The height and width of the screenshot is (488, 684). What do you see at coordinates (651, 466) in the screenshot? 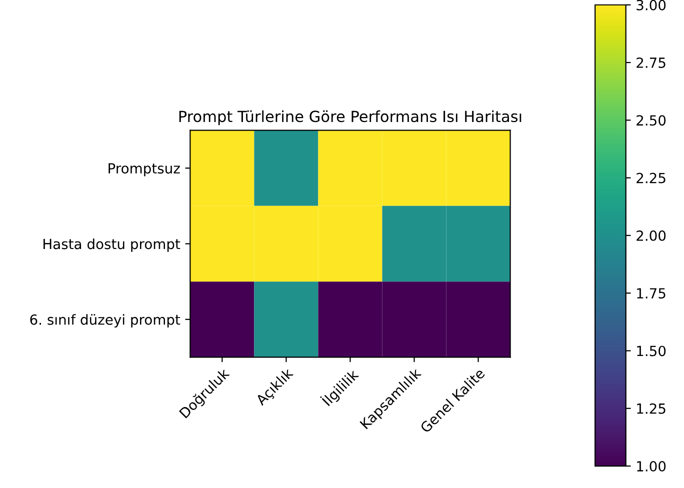
I see `color-bar-label: 1.00` at bounding box center [651, 466].